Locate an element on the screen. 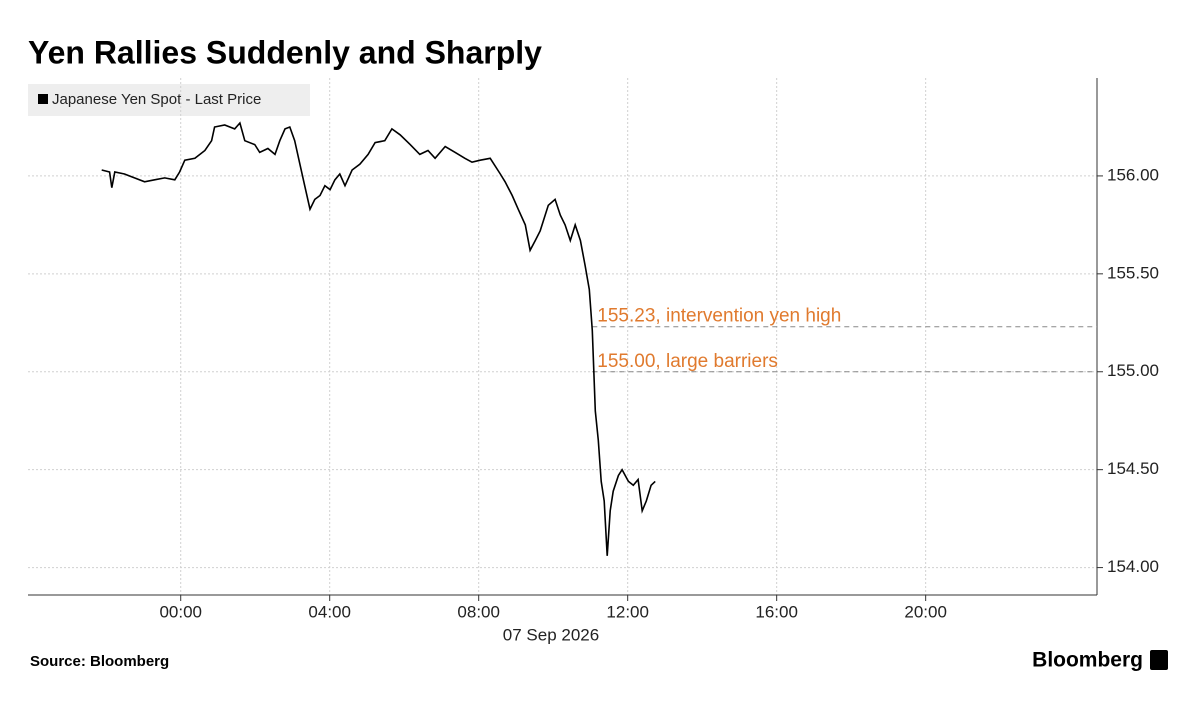 This screenshot has width=1200, height=717. x-axis-label: 07 Sep 2026 is located at coordinates (551, 634).